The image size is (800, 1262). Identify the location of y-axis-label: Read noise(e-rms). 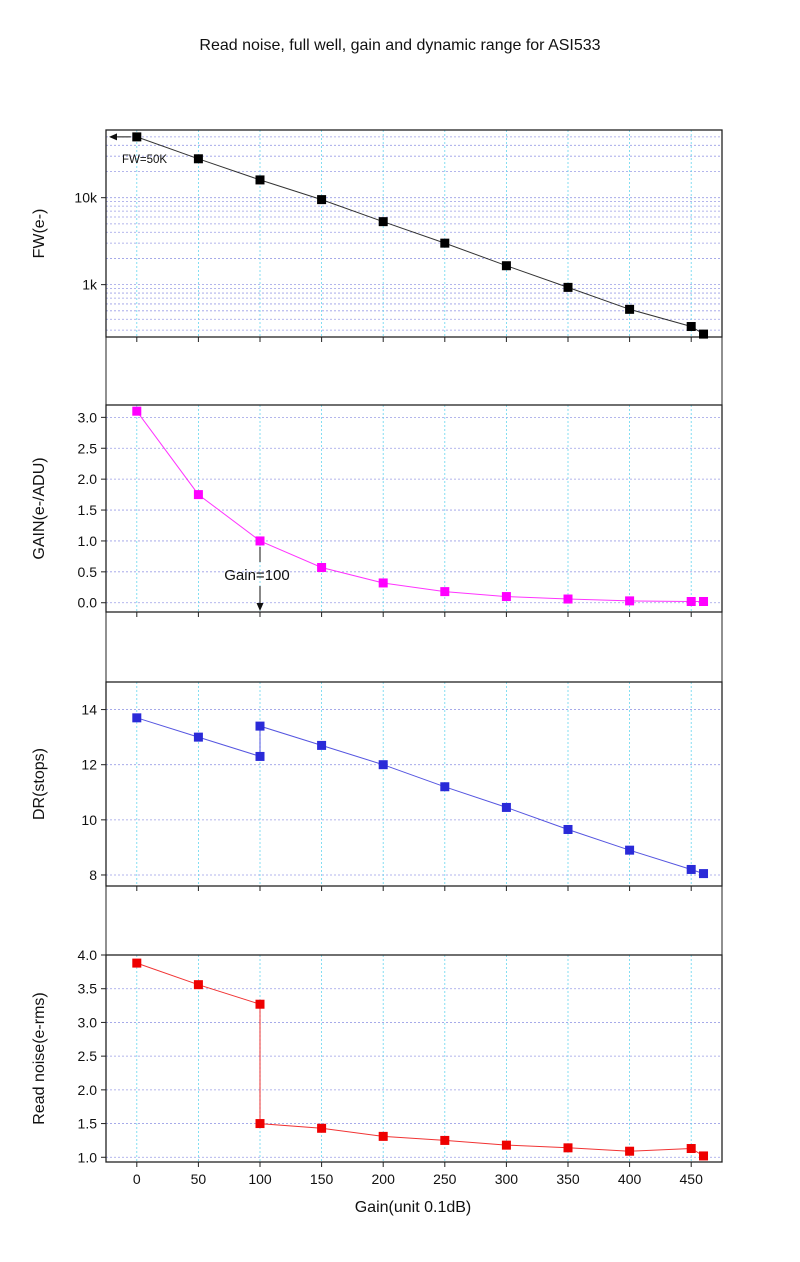
(39, 1058).